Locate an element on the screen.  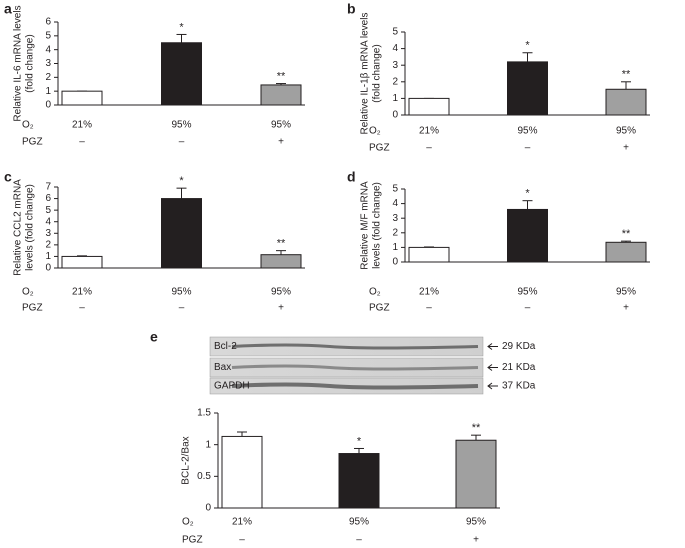
y-tick-label: 1.5 is located at coordinates (204, 413).